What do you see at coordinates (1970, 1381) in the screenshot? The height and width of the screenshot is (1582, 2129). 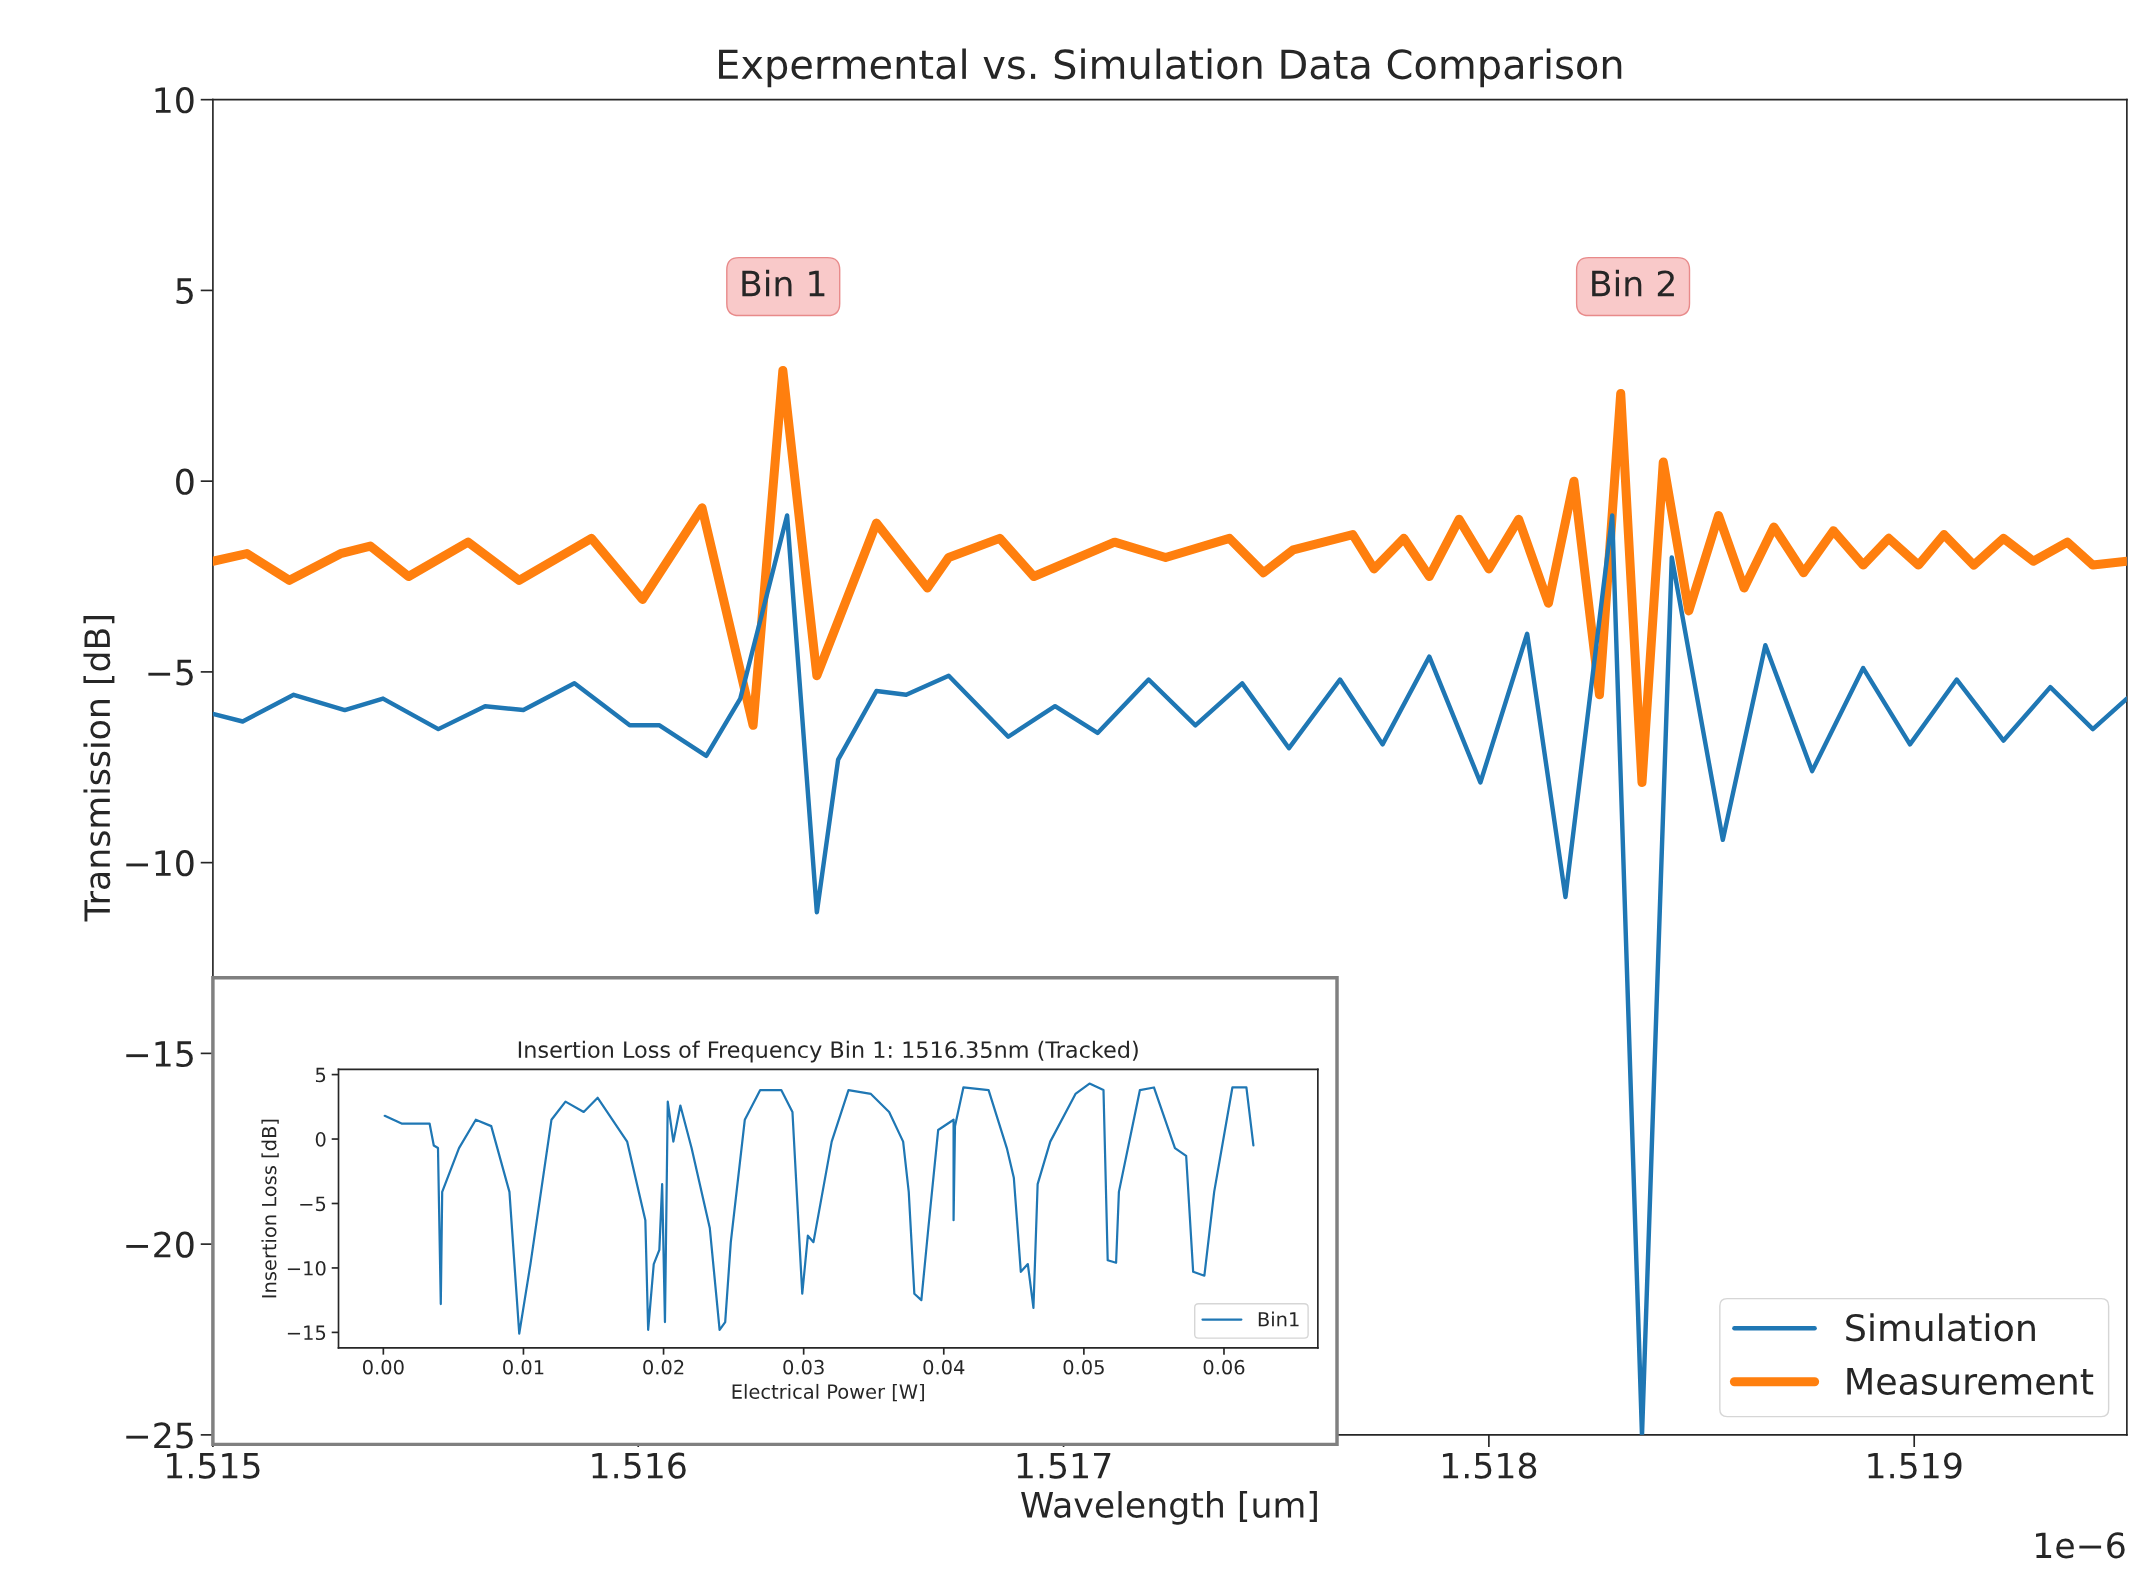 I see `legend-label: Measurement` at bounding box center [1970, 1381].